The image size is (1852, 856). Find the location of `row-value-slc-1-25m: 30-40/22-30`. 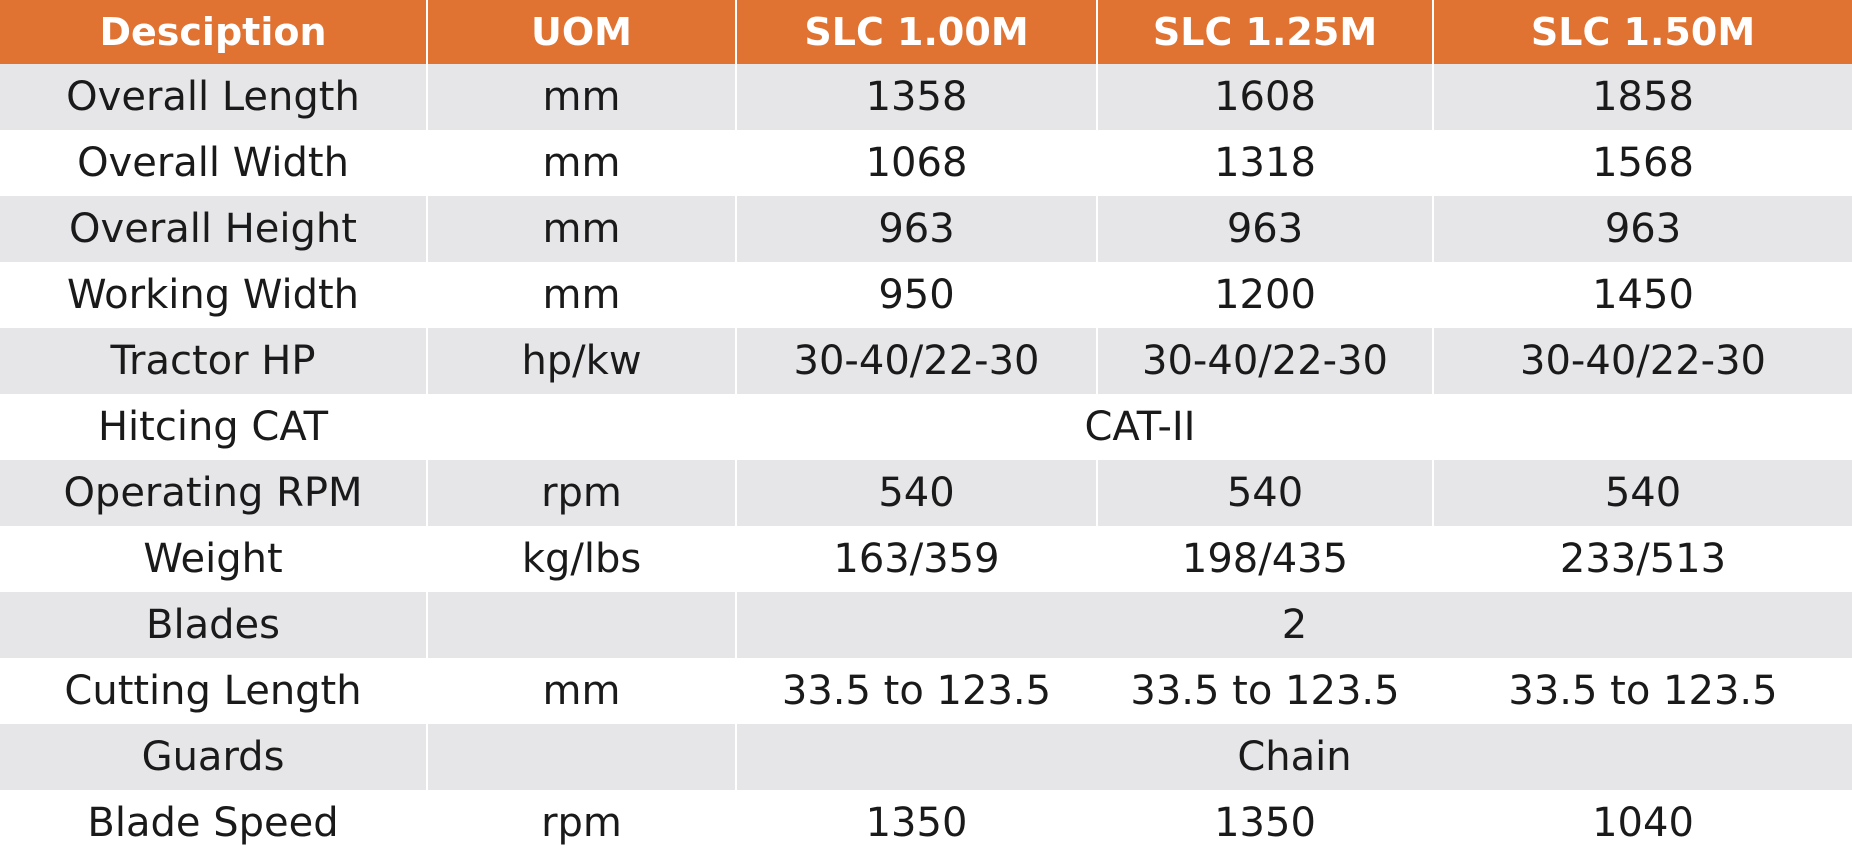

row-value-slc-1-25m: 30-40/22-30 is located at coordinates (1264, 361).